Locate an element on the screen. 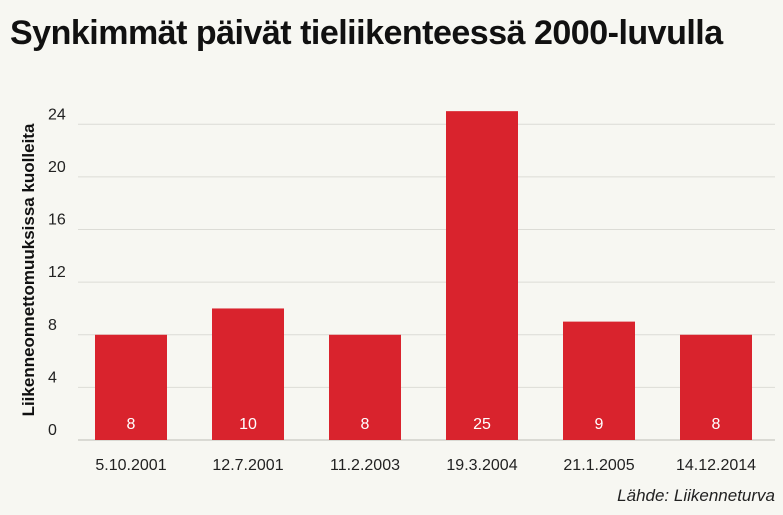  y-tick-label: 24 is located at coordinates (57, 114).